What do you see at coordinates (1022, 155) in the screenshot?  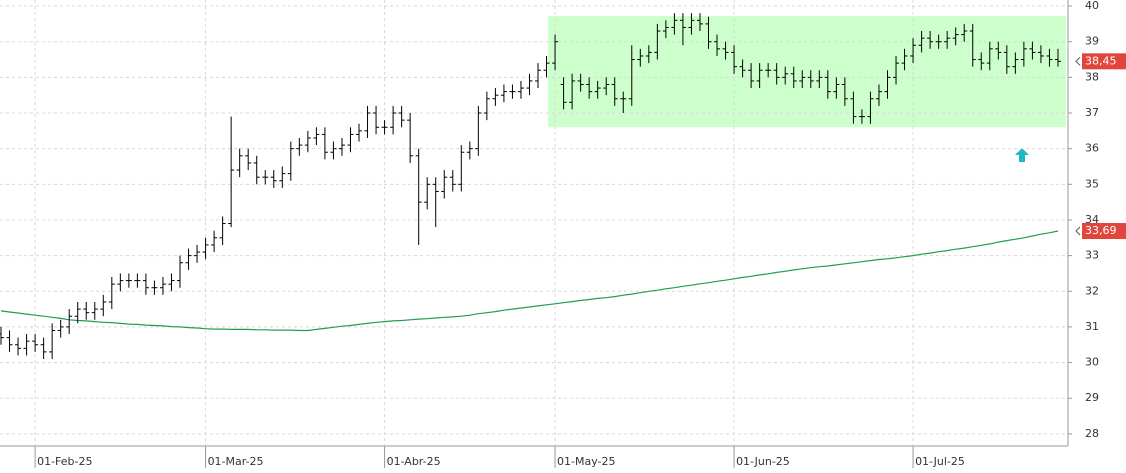 I see `arrow-icon` at bounding box center [1022, 155].